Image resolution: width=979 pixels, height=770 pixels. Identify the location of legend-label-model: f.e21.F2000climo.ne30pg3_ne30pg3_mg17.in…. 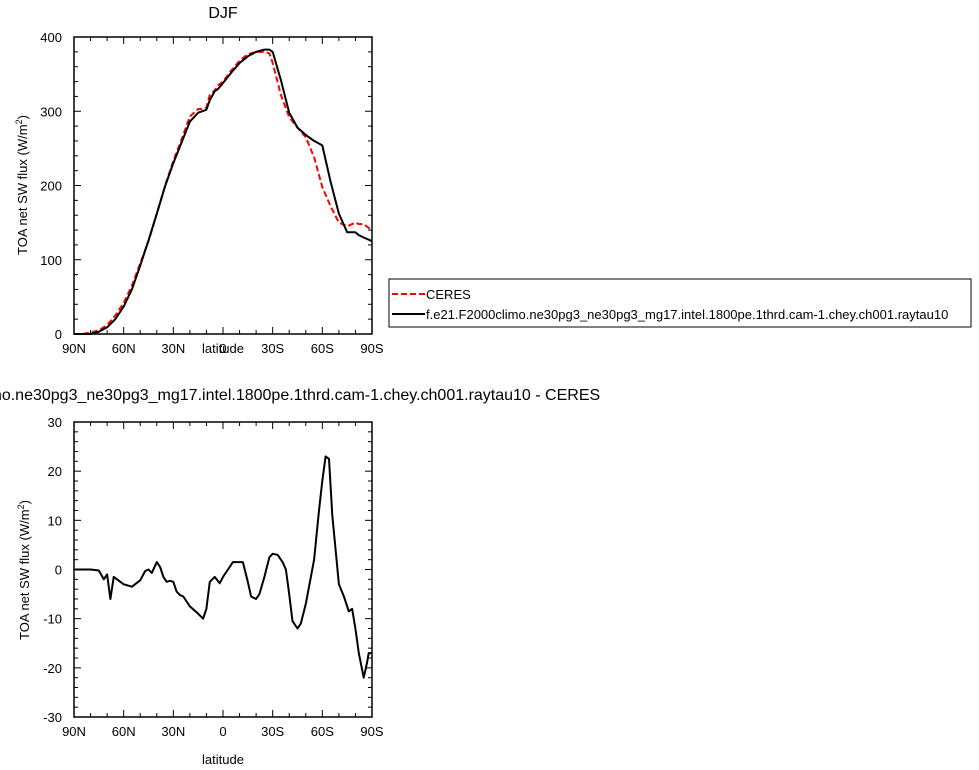
(687, 314).